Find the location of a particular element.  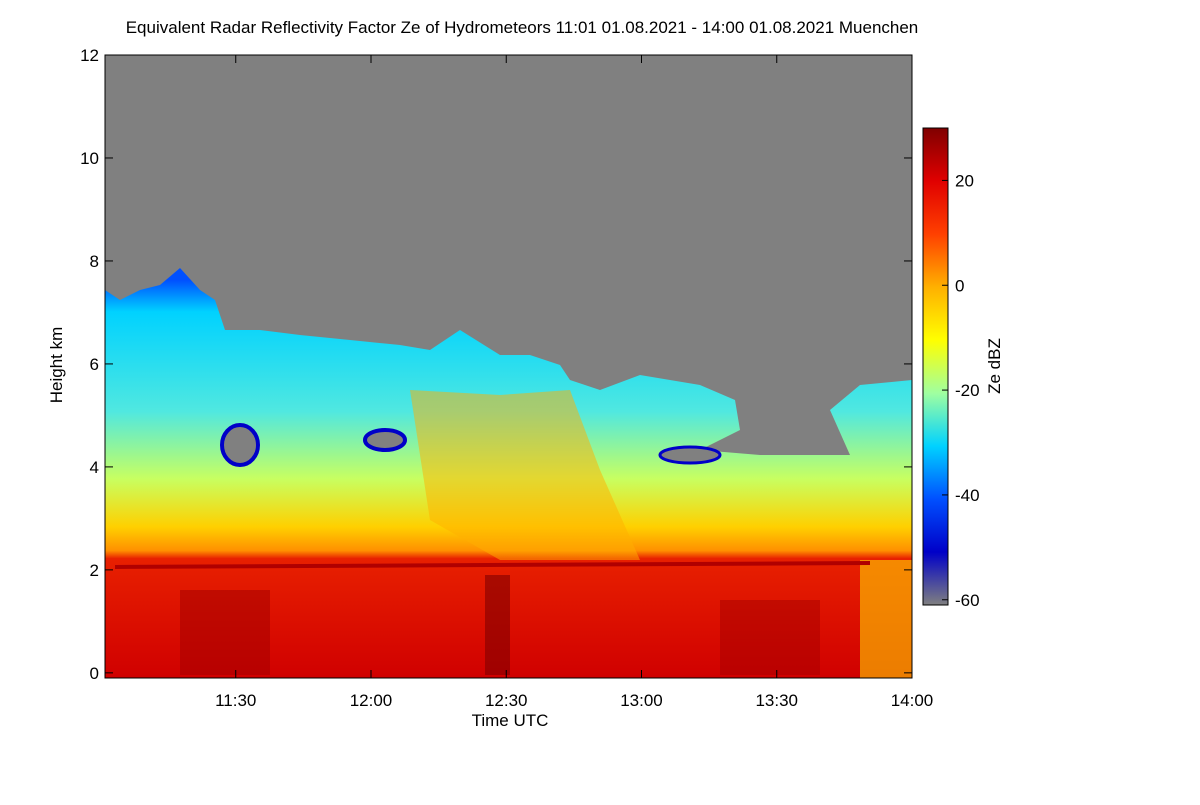

x-tick-label: 11:30 is located at coordinates (235, 700).